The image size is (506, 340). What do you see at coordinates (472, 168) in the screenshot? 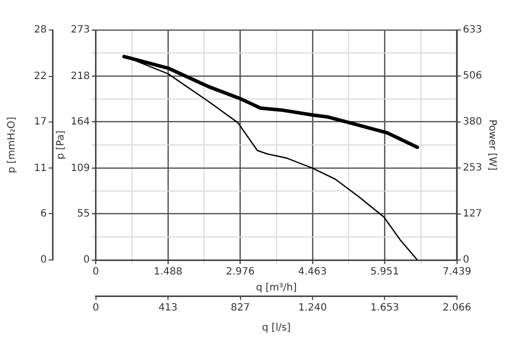
I see `y2-tick-label: 253` at bounding box center [472, 168].